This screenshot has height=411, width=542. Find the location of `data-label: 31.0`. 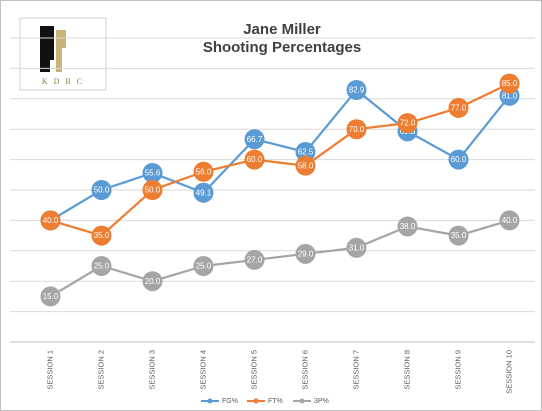

data-label: 31.0 is located at coordinates (357, 247).